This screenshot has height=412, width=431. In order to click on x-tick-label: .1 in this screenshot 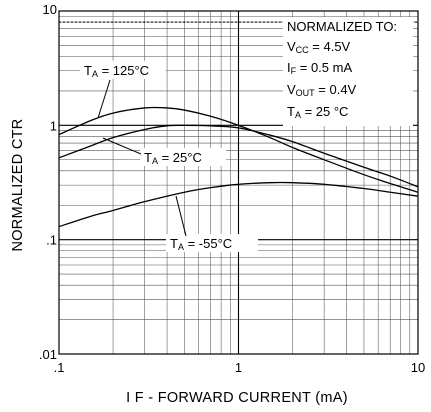, I will do `click(59, 367)`.